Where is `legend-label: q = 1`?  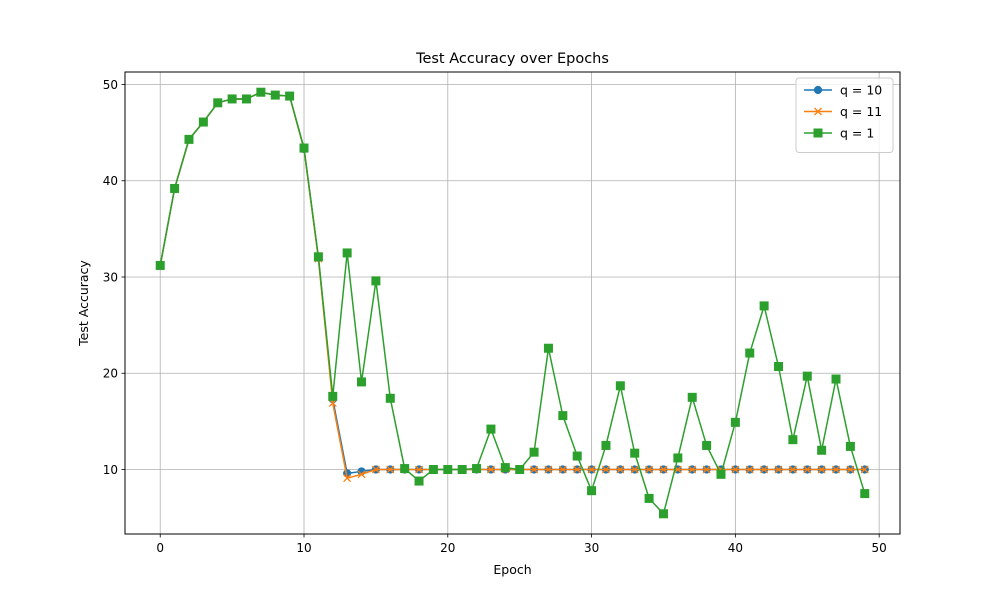
legend-label: q = 1 is located at coordinates (857, 133).